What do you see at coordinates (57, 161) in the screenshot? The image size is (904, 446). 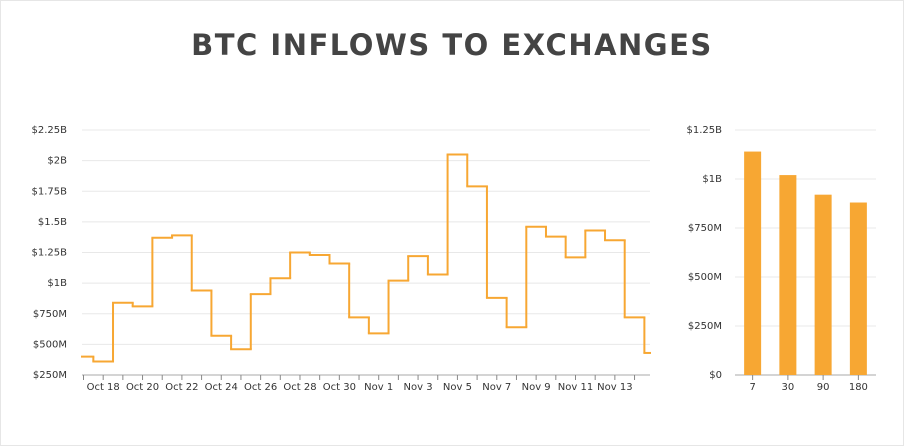 I see `y-tick-label: $2B` at bounding box center [57, 161].